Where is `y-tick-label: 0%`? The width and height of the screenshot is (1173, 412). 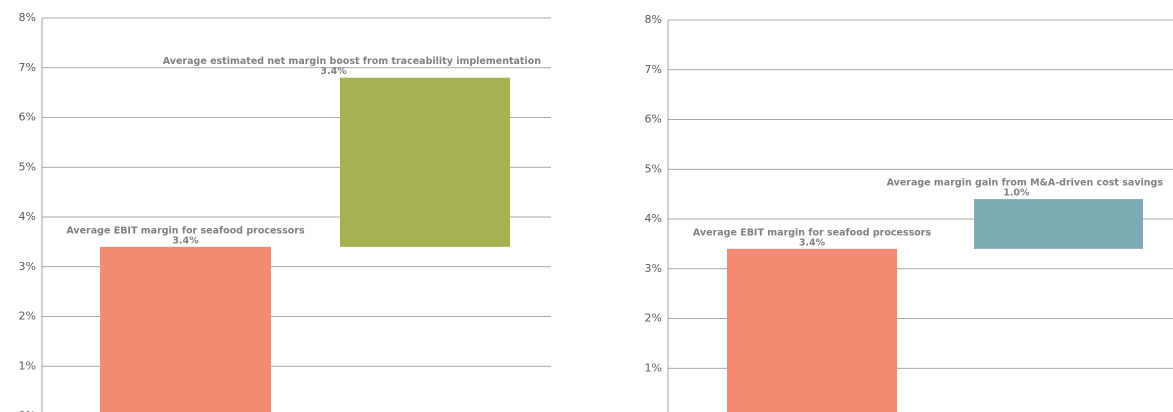
y-tick-label: 0% is located at coordinates (27, 410).